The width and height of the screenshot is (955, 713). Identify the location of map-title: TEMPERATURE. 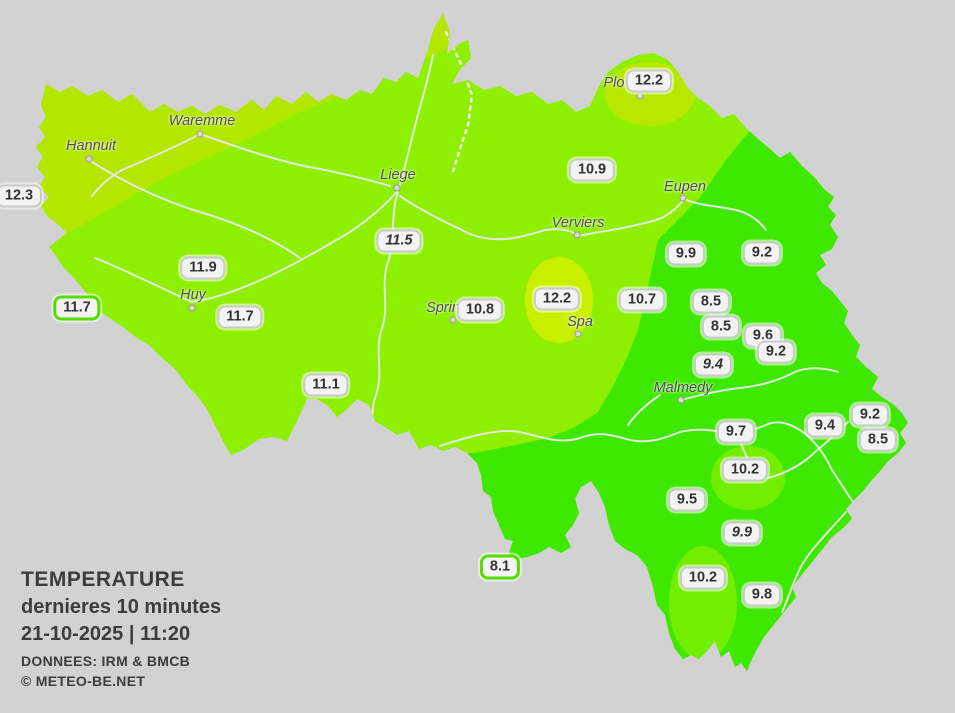
(103, 579).